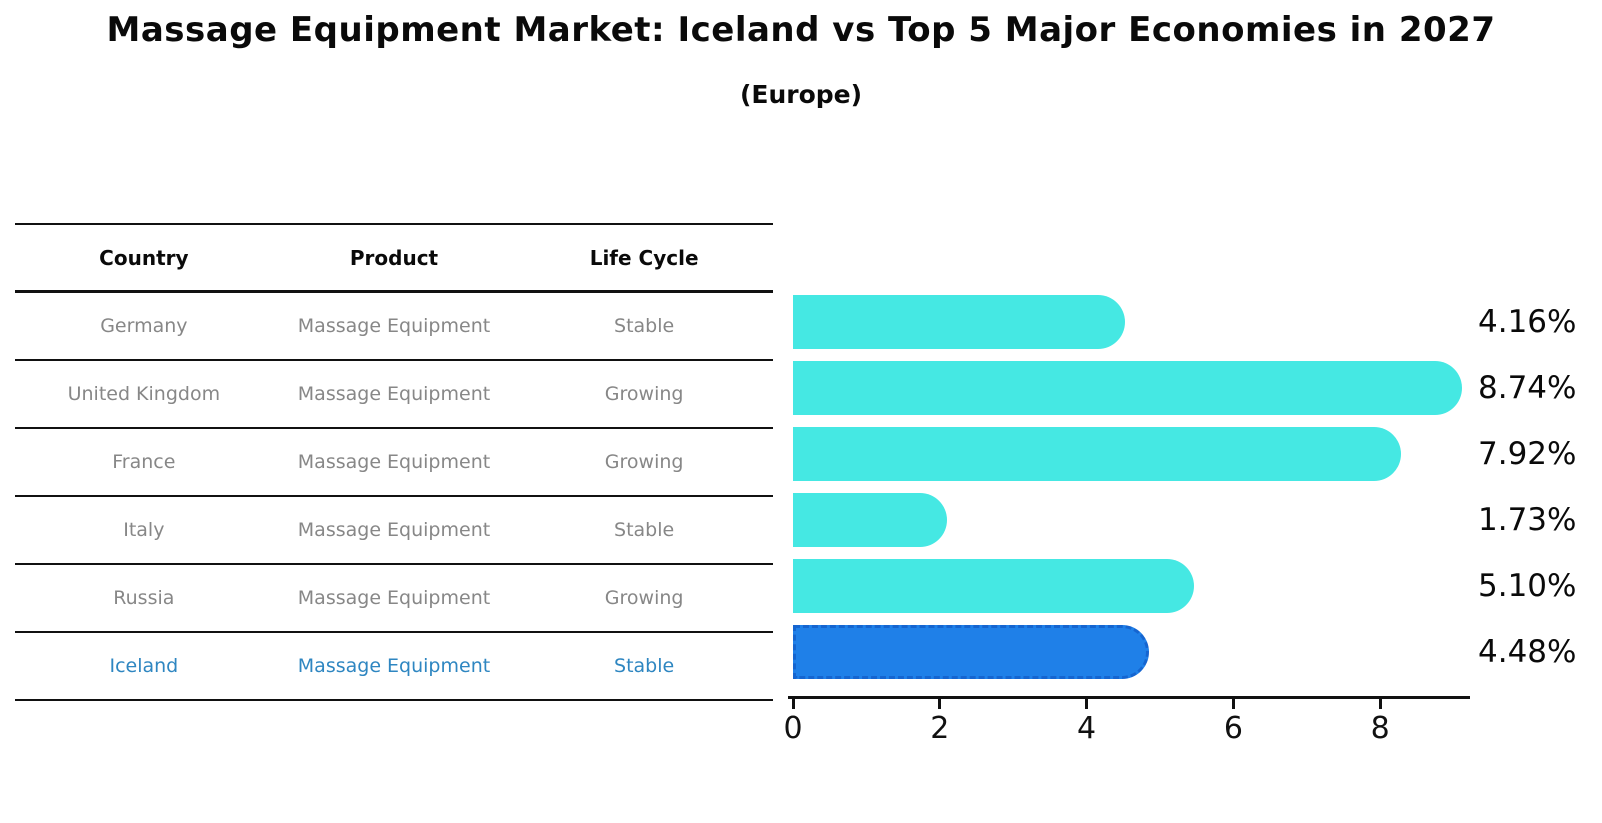 The width and height of the screenshot is (1602, 823). I want to click on x-tick-label: 4, so click(1087, 728).